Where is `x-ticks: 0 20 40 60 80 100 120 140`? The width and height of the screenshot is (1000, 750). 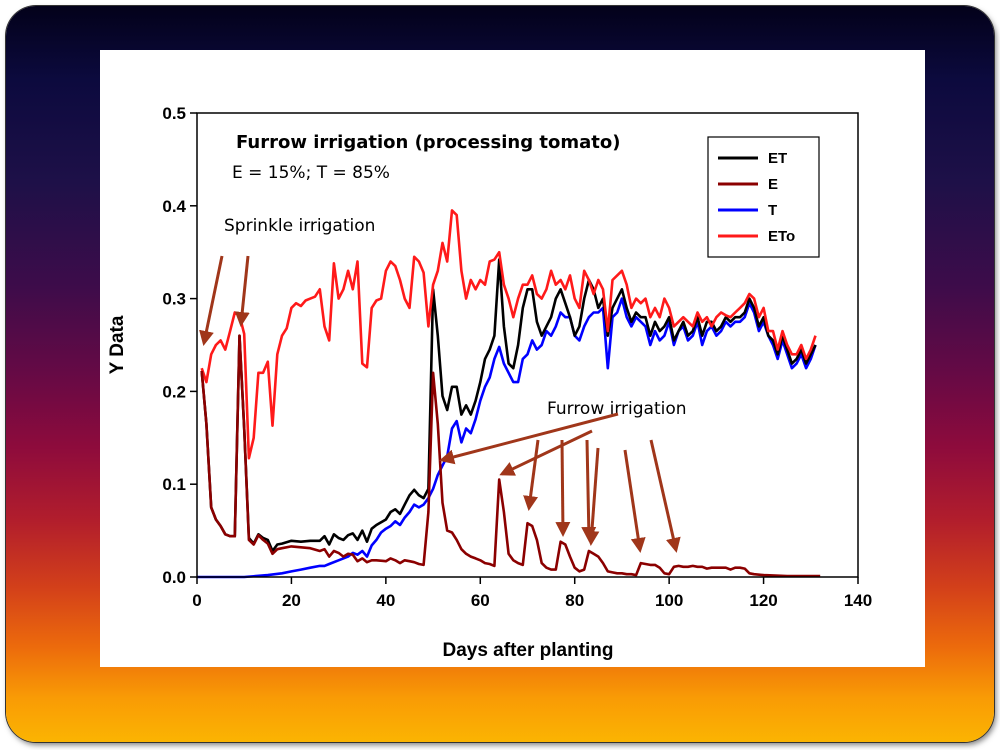
x-ticks: 0 20 40 60 80 100 120 140 is located at coordinates (532, 593).